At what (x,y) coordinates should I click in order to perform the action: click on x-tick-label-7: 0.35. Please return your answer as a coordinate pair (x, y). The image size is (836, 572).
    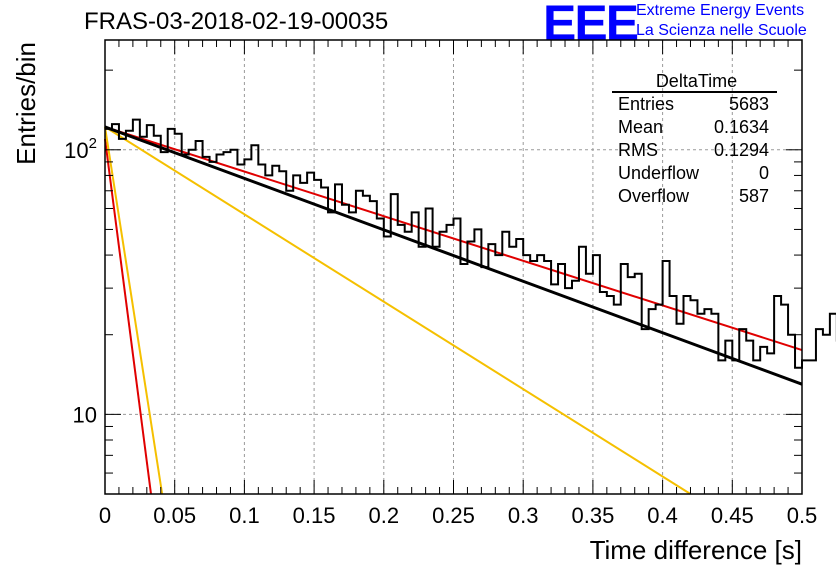
    Looking at the image, I should click on (592, 515).